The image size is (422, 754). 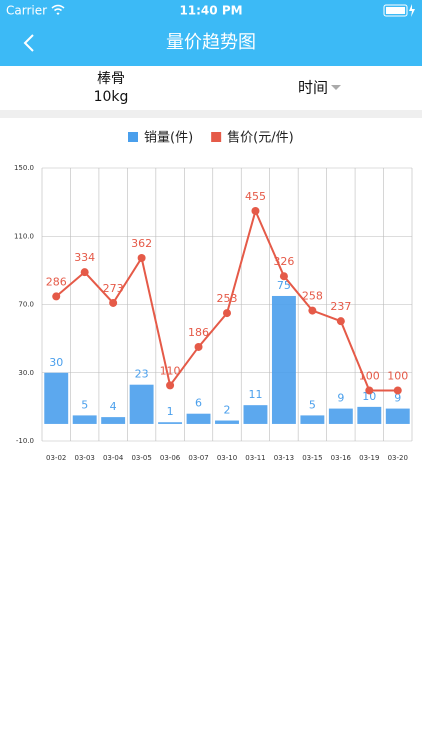 I want to click on nav-title: 量价趋势图, so click(x=211, y=42).